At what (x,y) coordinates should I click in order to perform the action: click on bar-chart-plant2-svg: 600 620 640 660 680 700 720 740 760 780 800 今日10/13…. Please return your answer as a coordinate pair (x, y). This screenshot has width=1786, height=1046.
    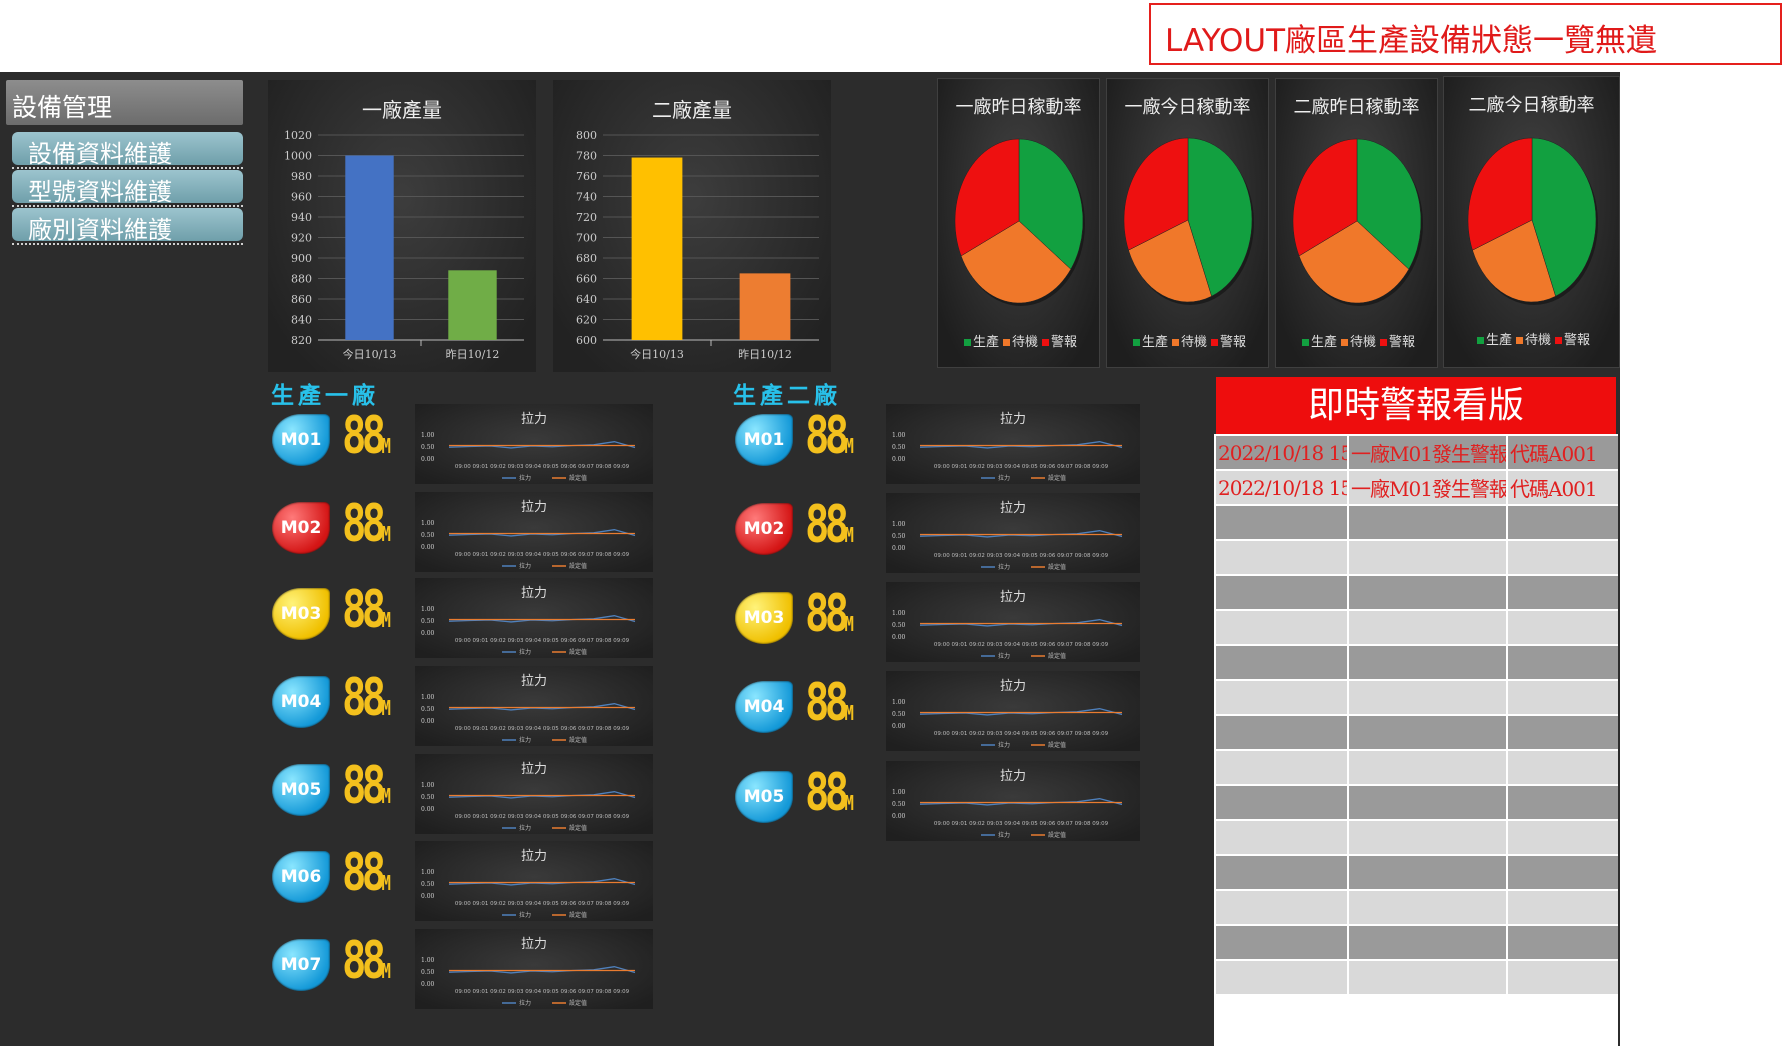
    Looking at the image, I should click on (697, 245).